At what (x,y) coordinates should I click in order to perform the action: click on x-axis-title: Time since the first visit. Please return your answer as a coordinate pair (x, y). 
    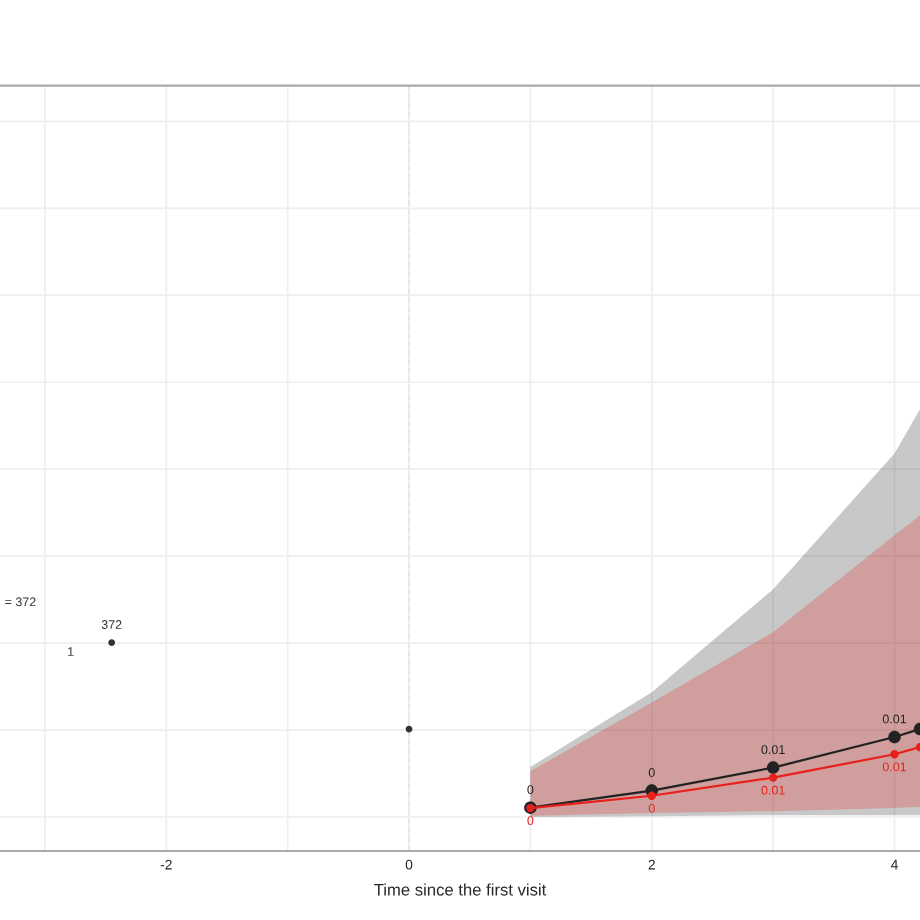
    Looking at the image, I should click on (460, 889).